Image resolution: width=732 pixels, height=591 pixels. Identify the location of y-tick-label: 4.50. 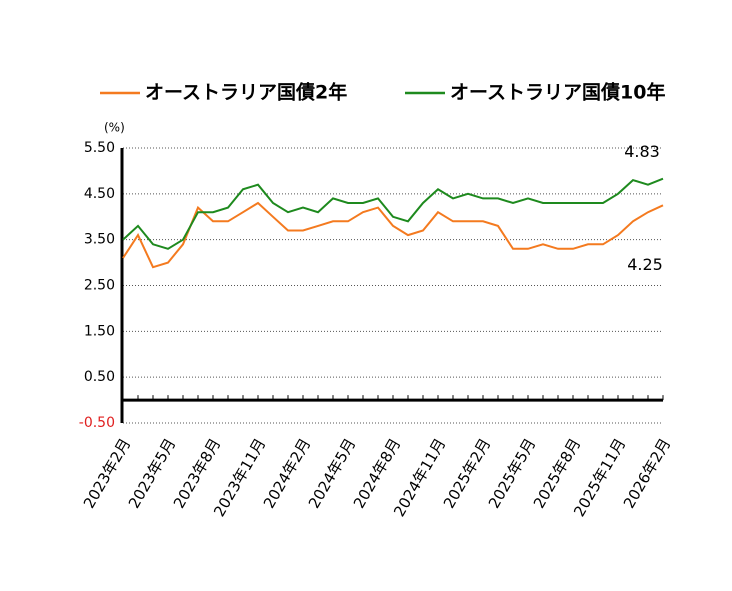
(99, 194).